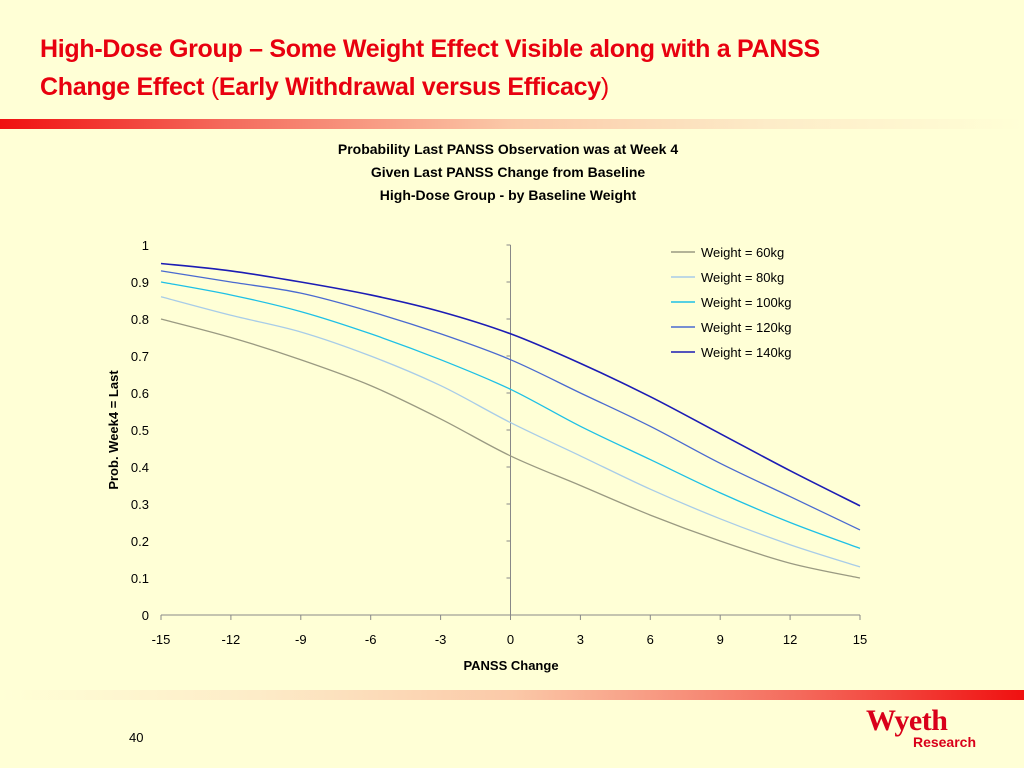  What do you see at coordinates (746, 302) in the screenshot?
I see `legend-label: Weight = 100kg` at bounding box center [746, 302].